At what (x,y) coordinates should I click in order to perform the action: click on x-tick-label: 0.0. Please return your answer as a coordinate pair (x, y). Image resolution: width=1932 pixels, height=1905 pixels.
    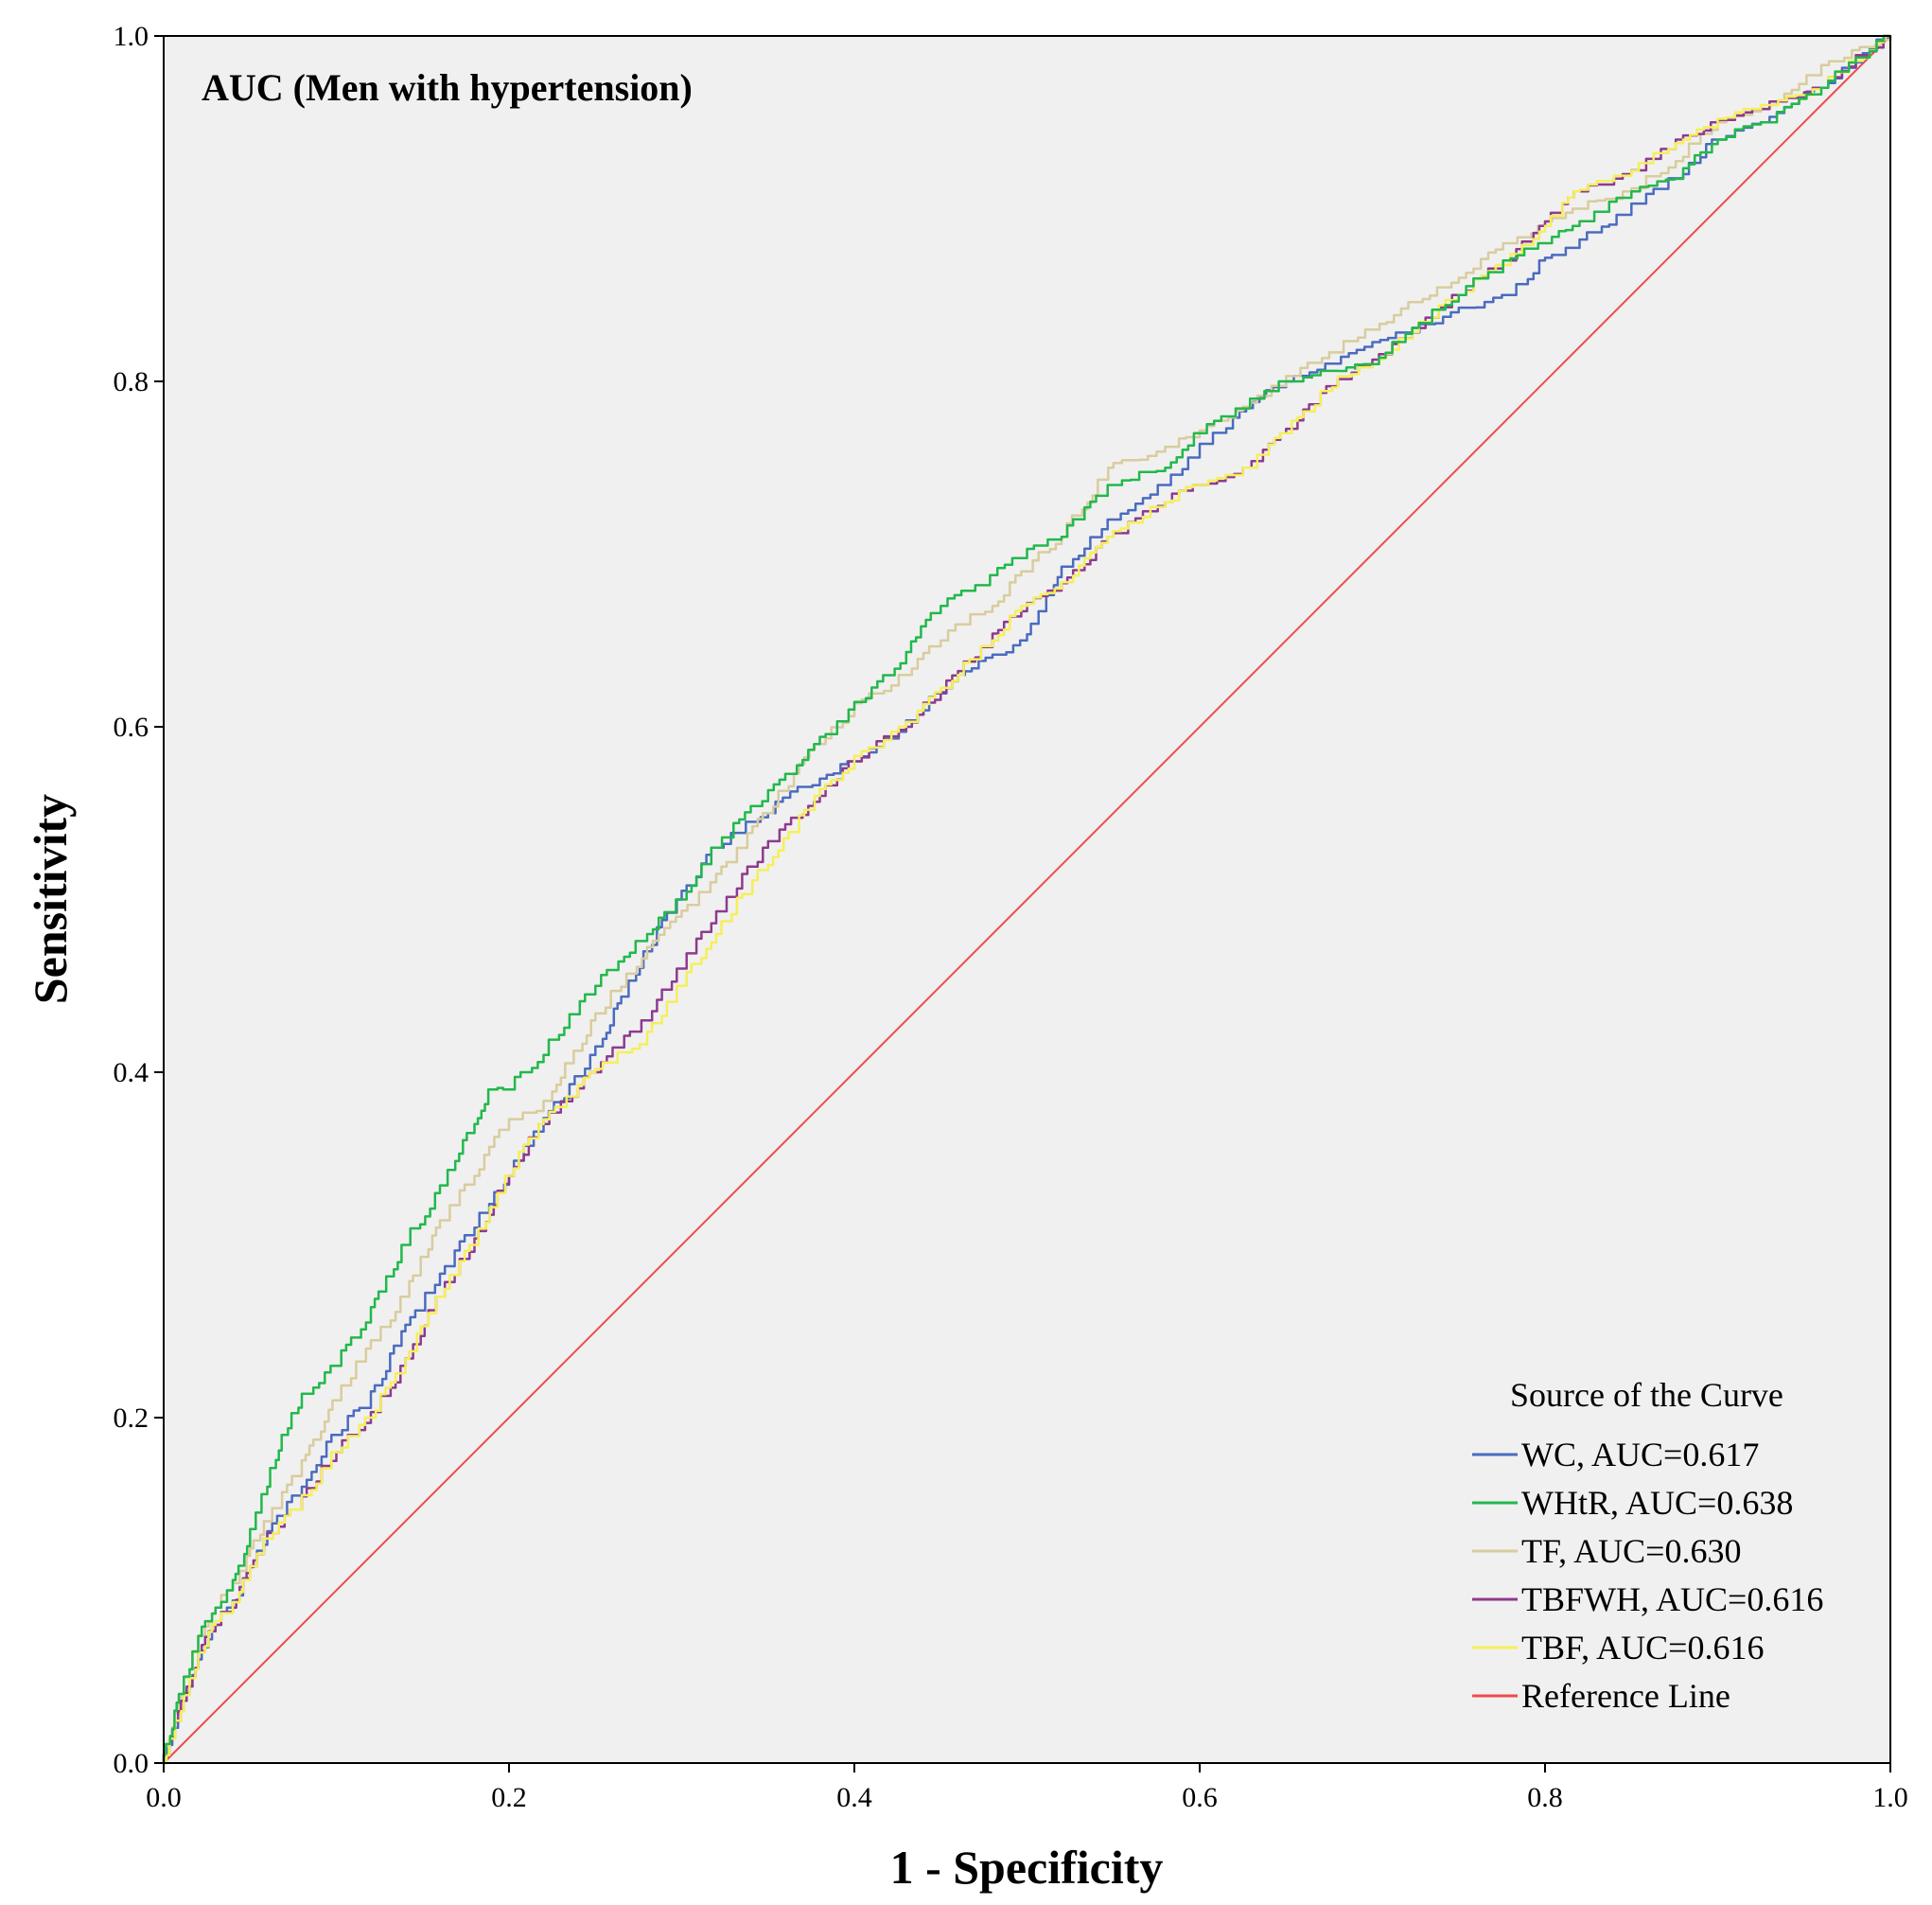
    Looking at the image, I should click on (164, 1797).